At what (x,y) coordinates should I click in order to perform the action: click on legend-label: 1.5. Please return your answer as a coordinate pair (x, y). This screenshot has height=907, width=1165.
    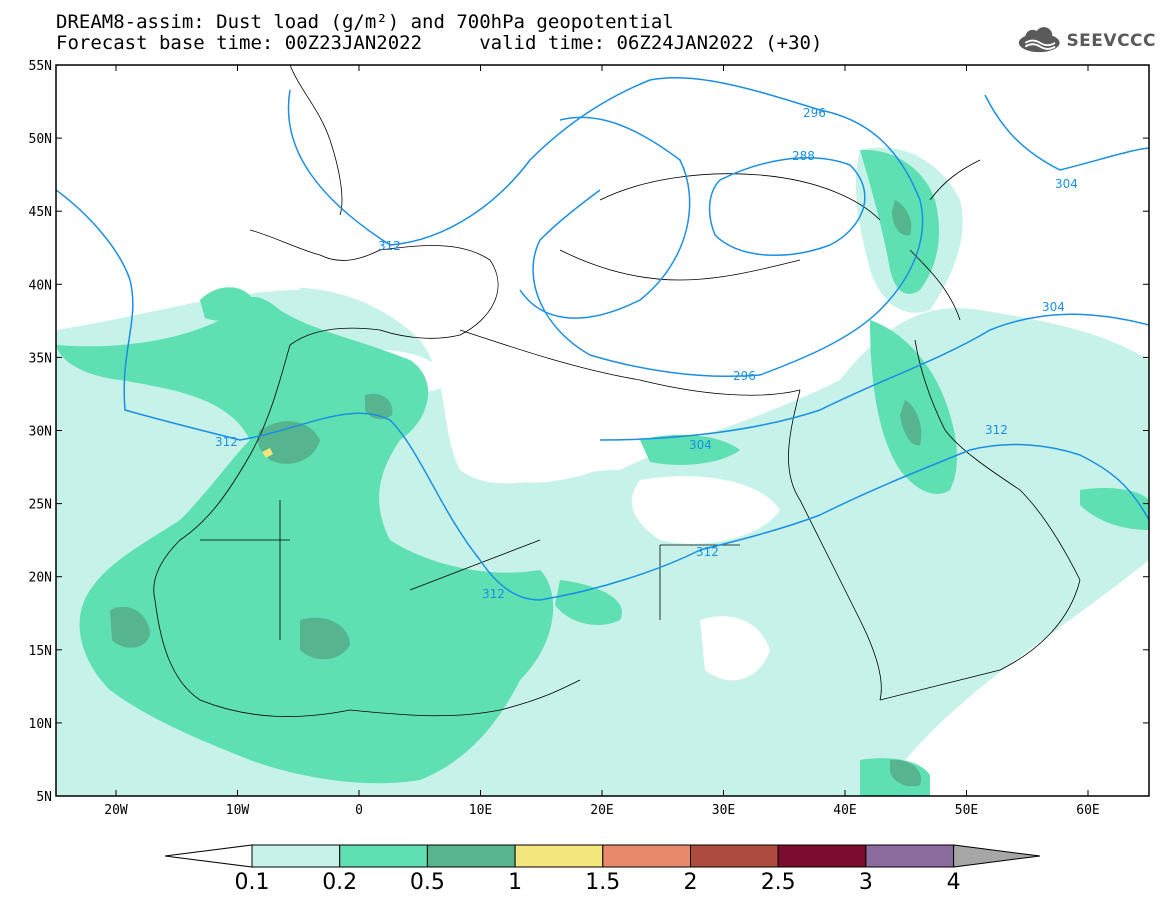
    Looking at the image, I should click on (602, 882).